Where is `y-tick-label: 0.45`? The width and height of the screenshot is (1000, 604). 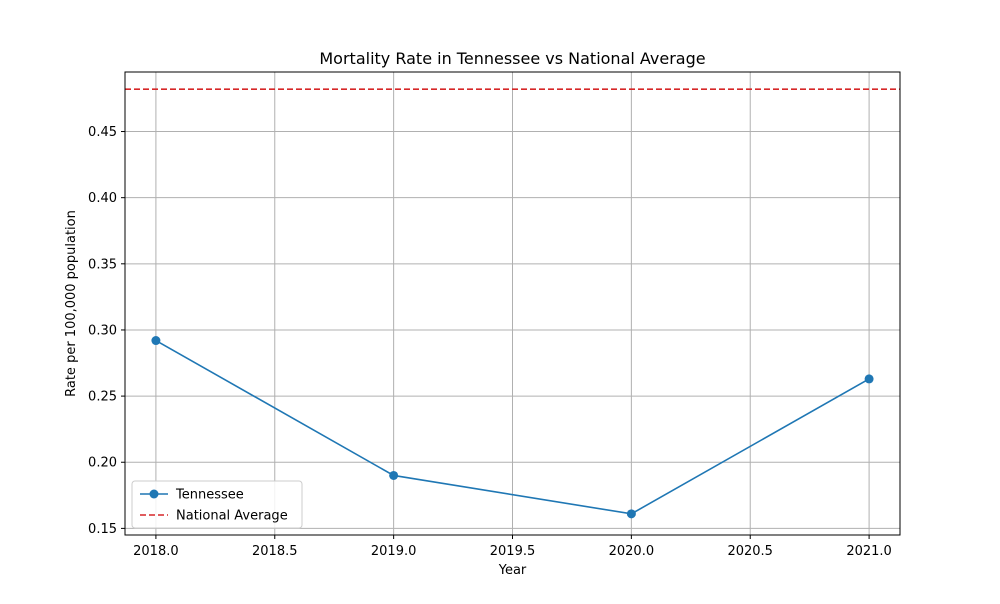
y-tick-label: 0.45 is located at coordinates (102, 132).